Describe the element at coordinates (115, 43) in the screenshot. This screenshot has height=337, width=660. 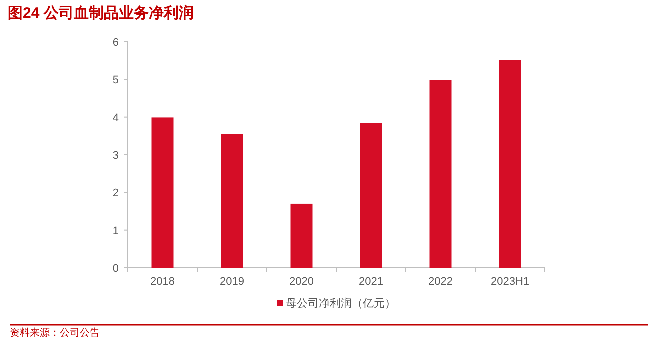
I see `y-tick-label: 6` at that location.